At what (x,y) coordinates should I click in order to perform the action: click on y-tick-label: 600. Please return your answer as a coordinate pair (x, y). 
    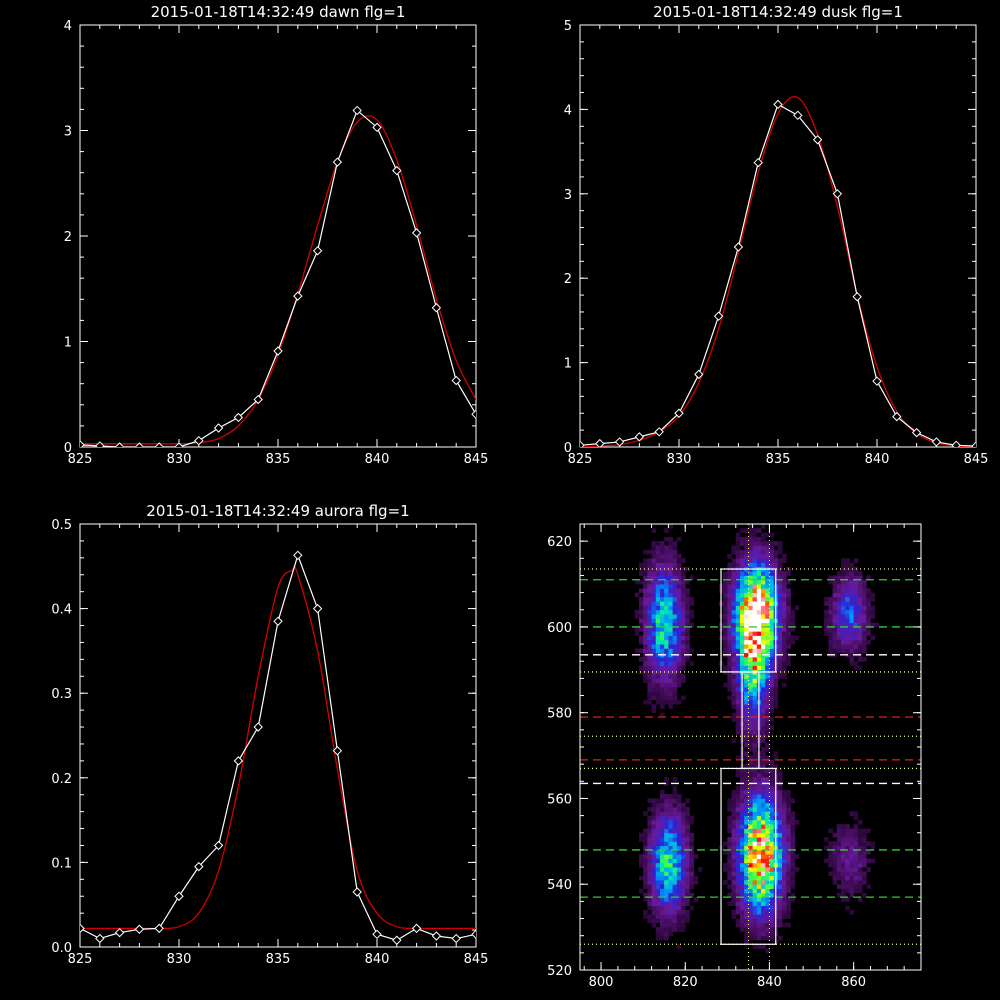
    Looking at the image, I should click on (559, 628).